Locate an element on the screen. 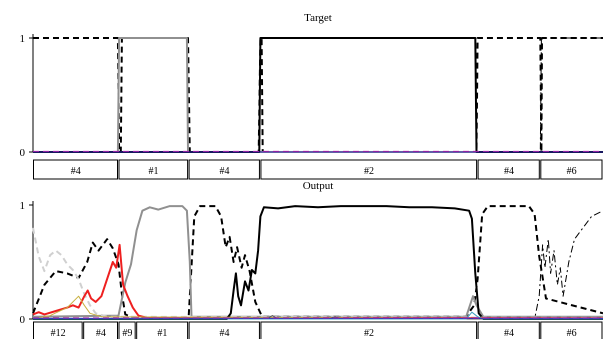 The image size is (603, 339). segment-label: #12 is located at coordinates (58, 333).